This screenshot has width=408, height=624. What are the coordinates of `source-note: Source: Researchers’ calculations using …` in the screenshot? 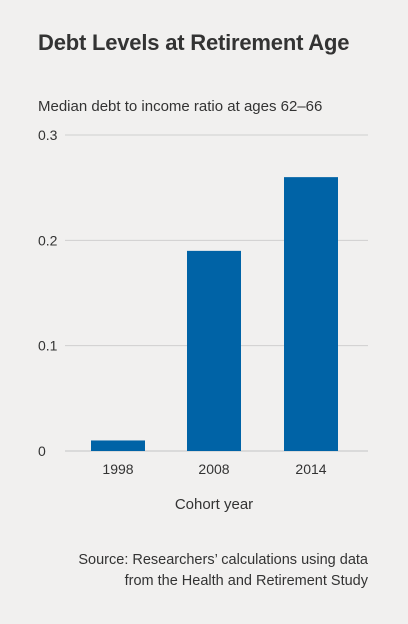 It's located at (223, 571).